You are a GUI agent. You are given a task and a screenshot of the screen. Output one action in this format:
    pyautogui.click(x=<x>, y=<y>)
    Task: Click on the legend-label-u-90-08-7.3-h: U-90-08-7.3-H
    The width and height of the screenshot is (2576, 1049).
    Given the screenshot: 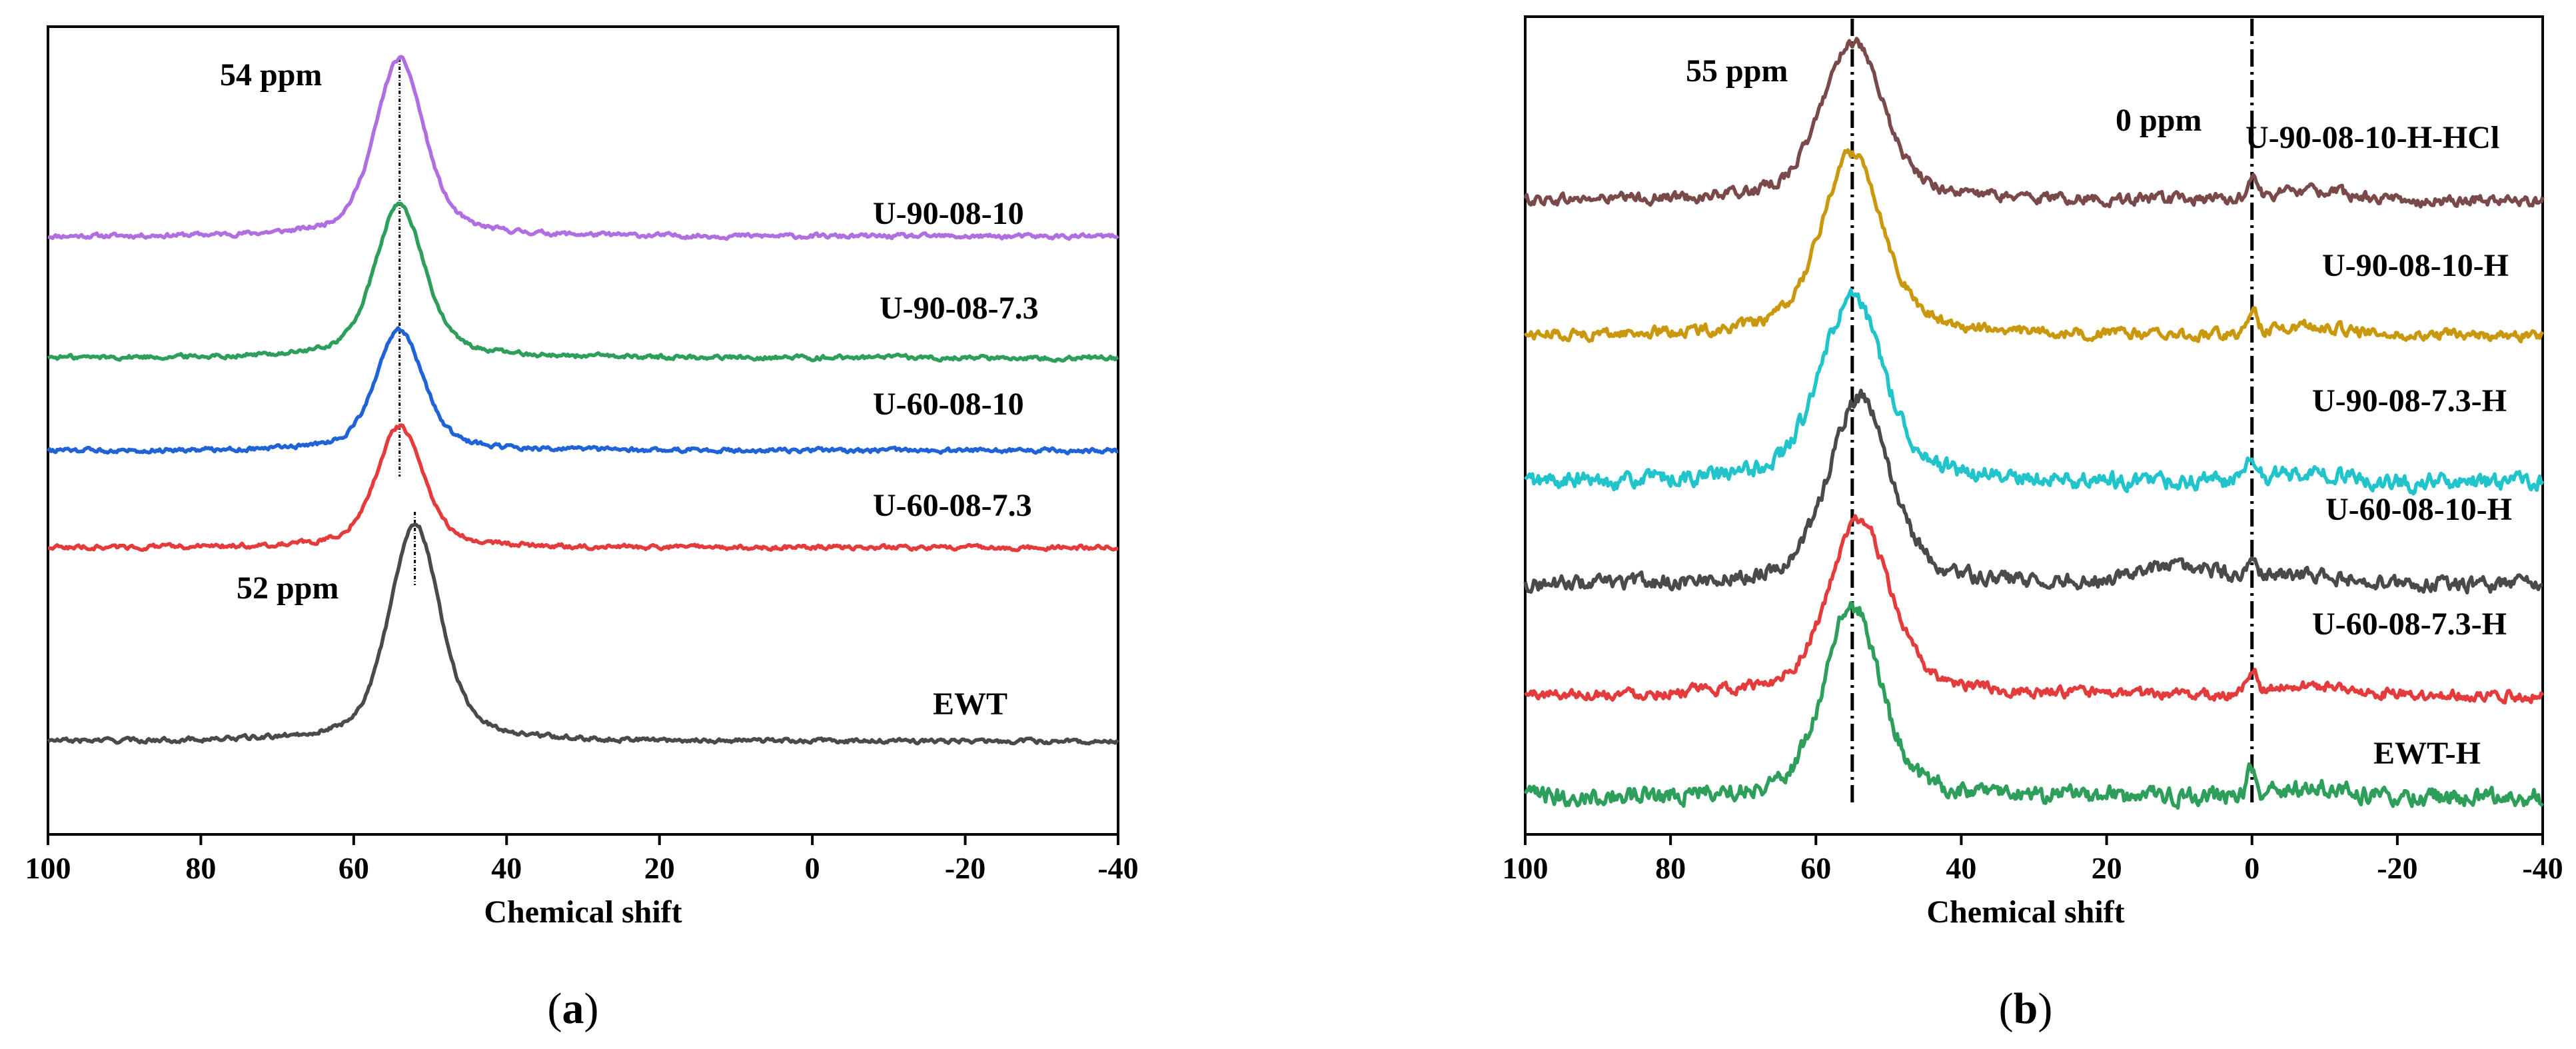 What is the action you would take?
    pyautogui.click(x=2409, y=401)
    